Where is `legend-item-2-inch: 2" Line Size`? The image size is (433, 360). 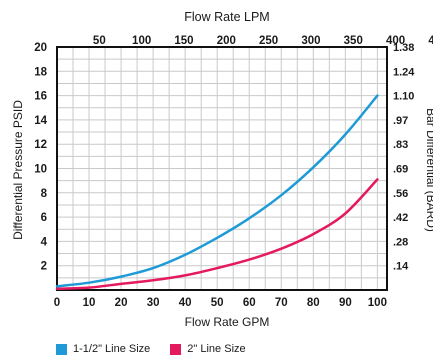 legend-item-2-inch: 2" Line Size is located at coordinates (208, 349).